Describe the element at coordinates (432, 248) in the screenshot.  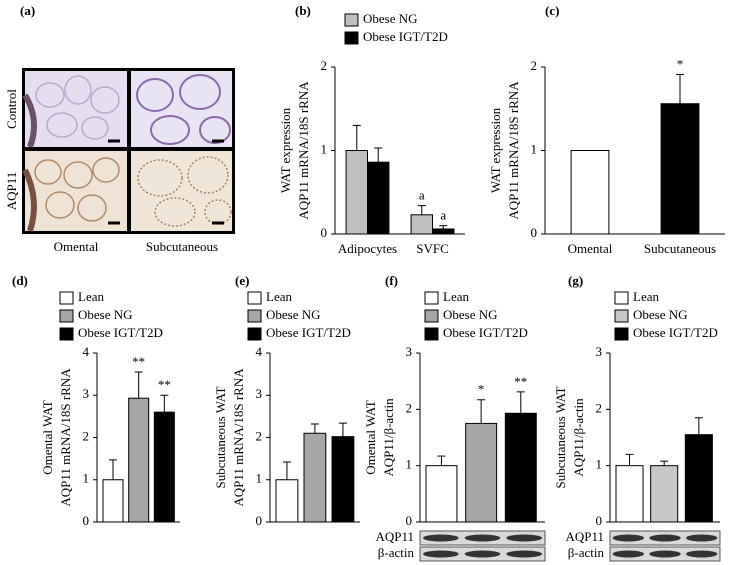
I see `x-tick-label: SVFC` at that location.